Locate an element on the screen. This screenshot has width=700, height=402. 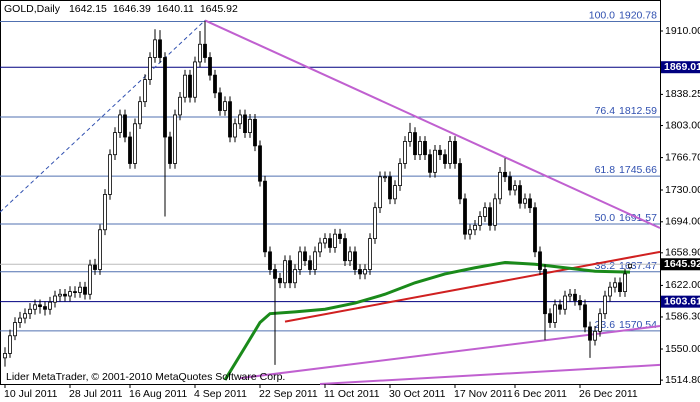
fib-value: 1637.47 is located at coordinates (638, 266).